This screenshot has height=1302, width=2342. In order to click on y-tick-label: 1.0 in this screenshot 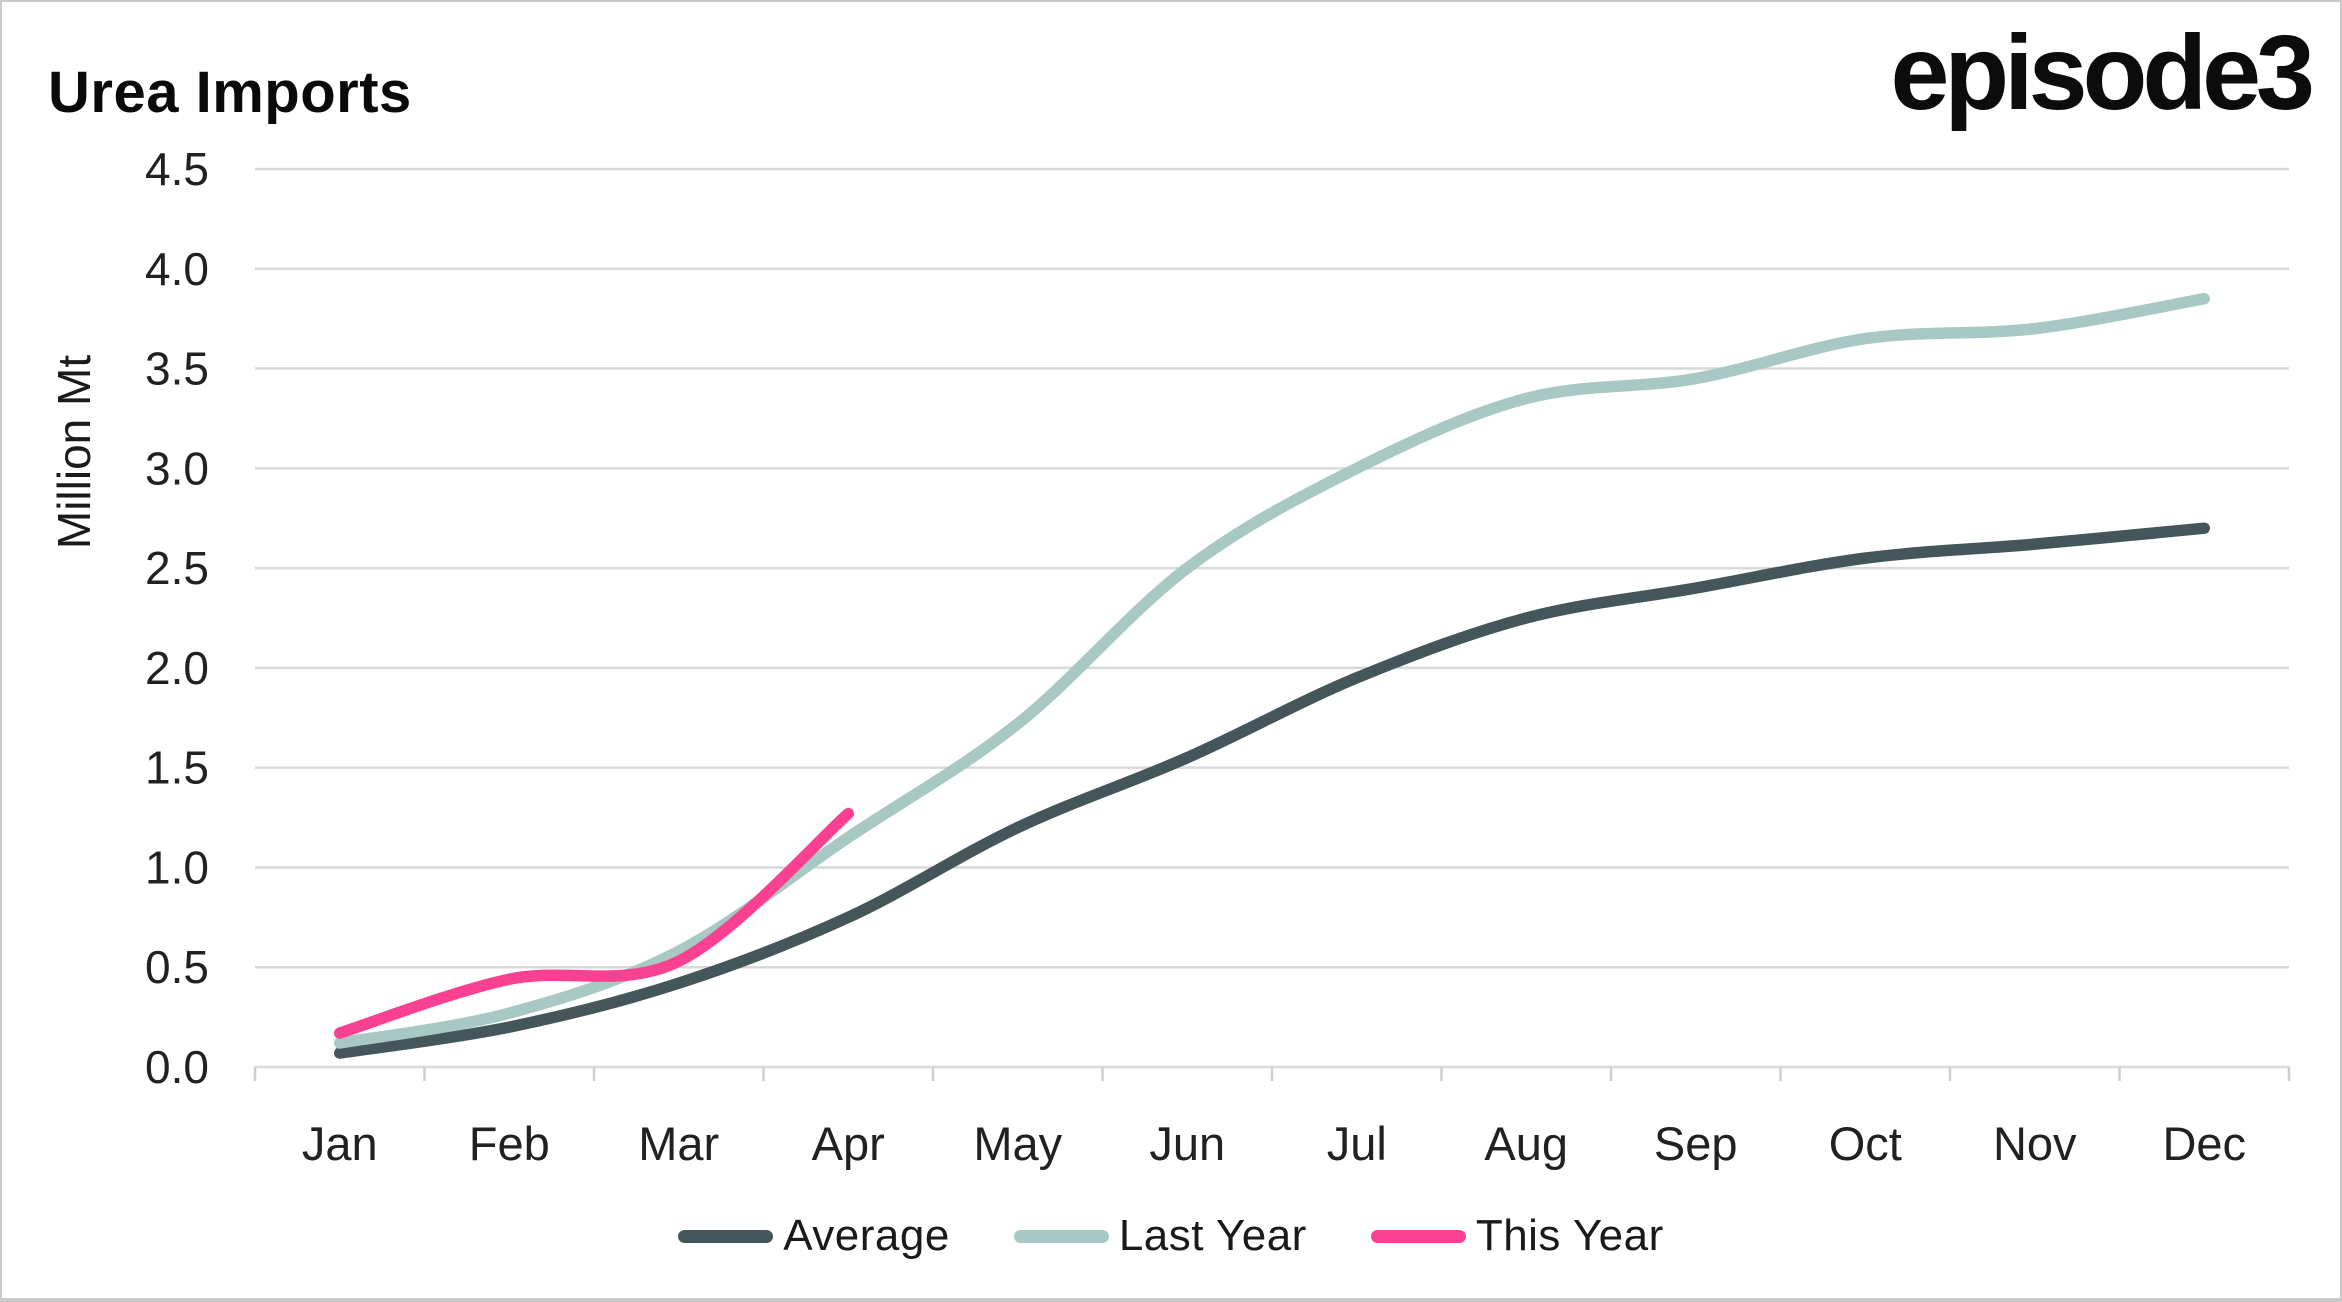, I will do `click(177, 867)`.